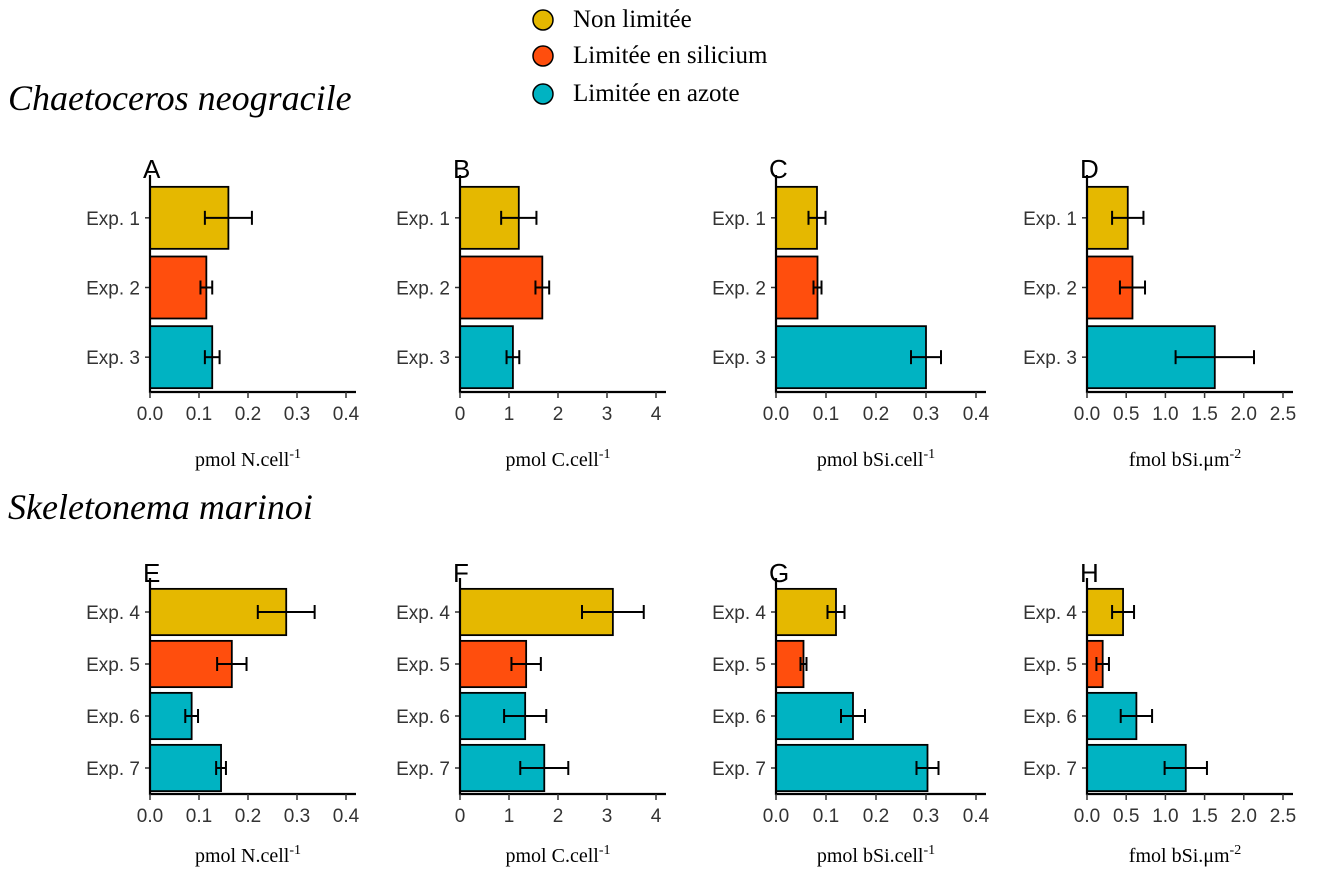  Describe the element at coordinates (461, 573) in the screenshot. I see `panel-letter: F` at that location.